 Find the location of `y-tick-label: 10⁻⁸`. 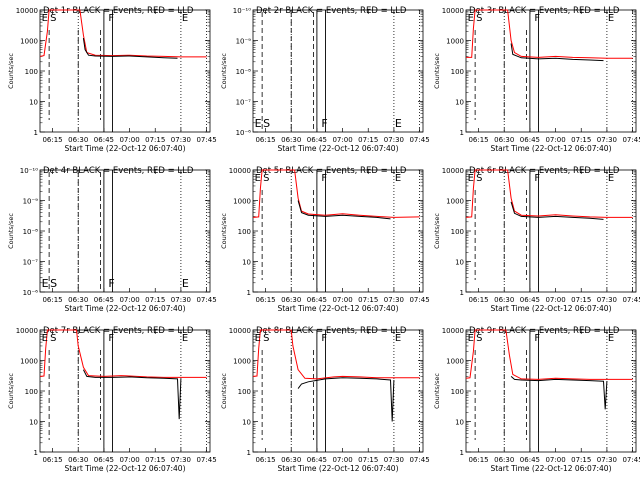

y-tick-label: 10⁻⁸ is located at coordinates (31, 232).